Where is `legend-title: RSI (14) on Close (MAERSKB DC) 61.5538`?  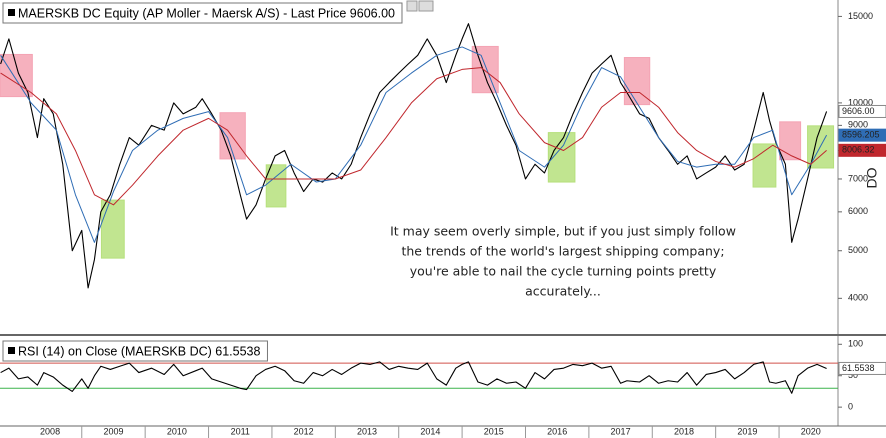
legend-title: RSI (14) on Close (MAERSKB DC) 61.5538 is located at coordinates (139, 351).